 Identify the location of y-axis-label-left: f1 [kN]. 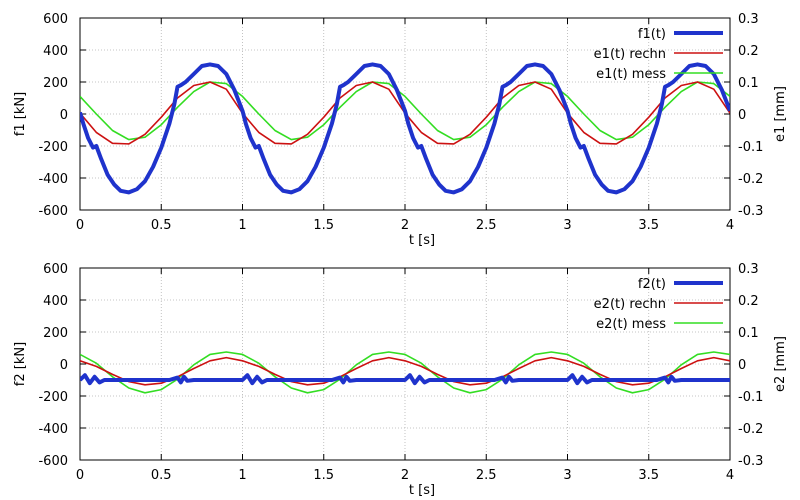
(20, 114).